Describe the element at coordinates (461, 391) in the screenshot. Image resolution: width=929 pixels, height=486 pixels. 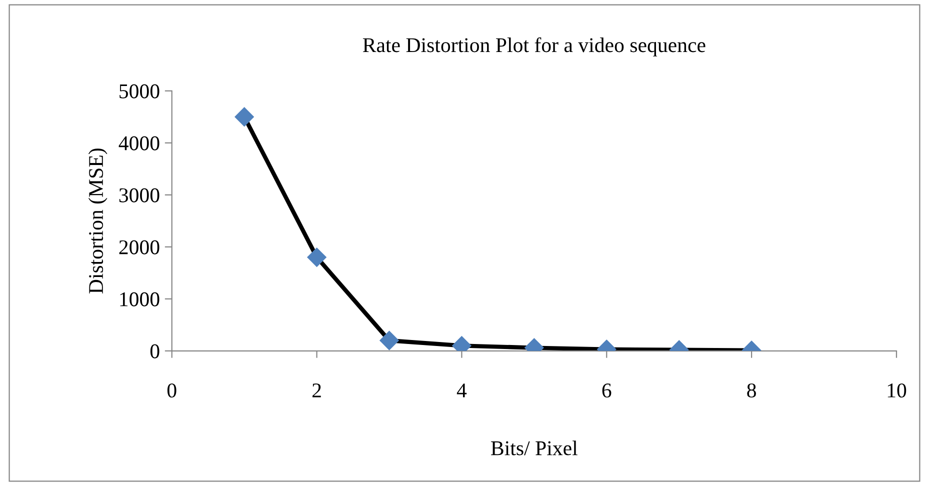
I see `x-tick-label: 4` at that location.